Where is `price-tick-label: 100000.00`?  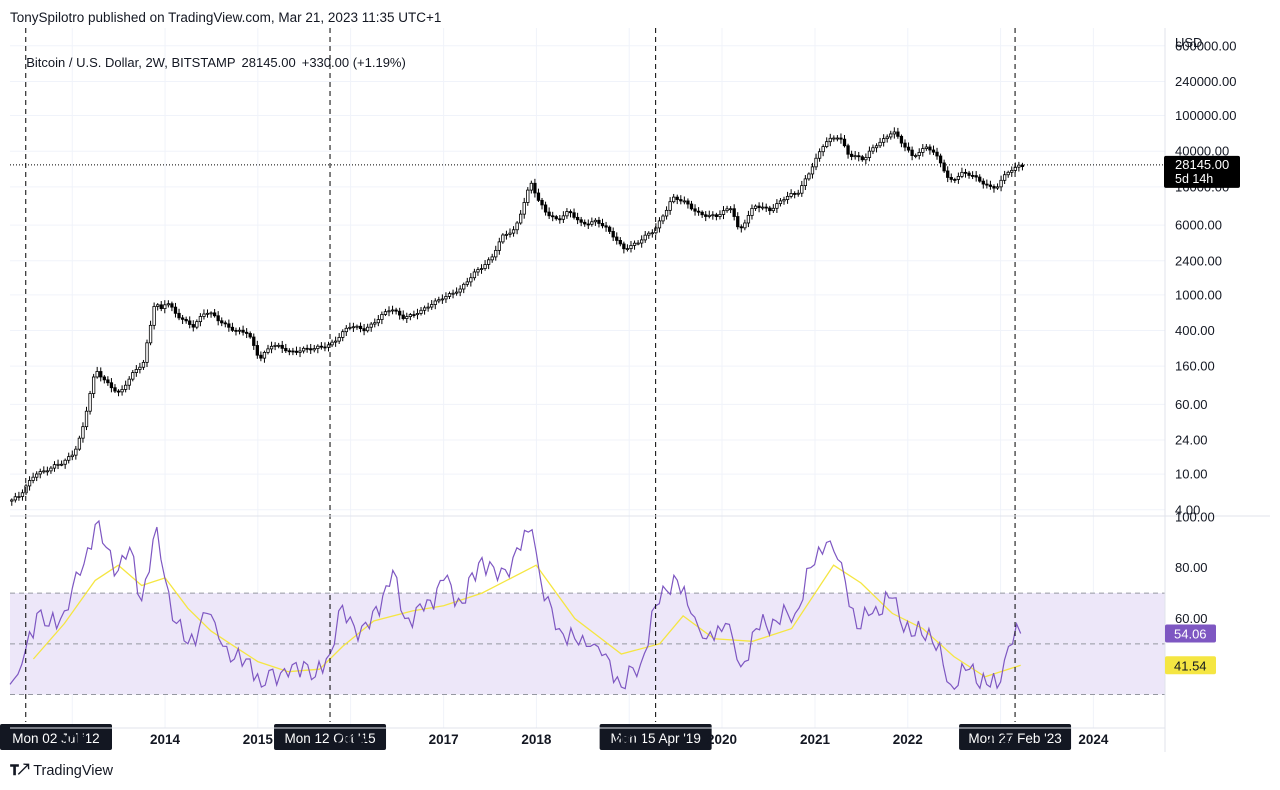 price-tick-label: 100000.00 is located at coordinates (1205, 115).